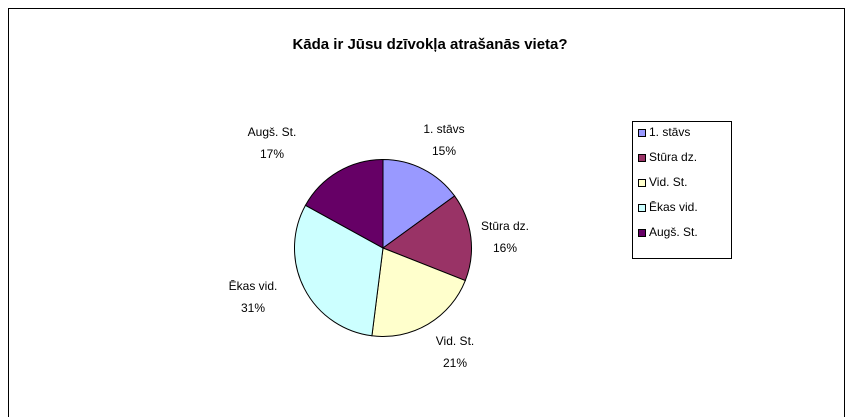 The height and width of the screenshot is (417, 853). I want to click on legend-label: 1. stāvs, so click(669, 132).